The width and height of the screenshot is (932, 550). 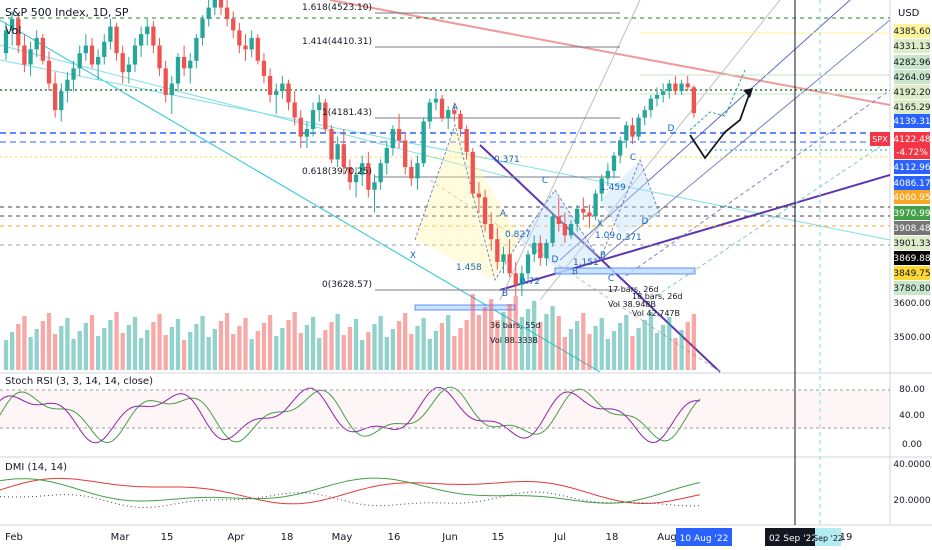 I want to click on stoch-pane, so click(x=445, y=415).